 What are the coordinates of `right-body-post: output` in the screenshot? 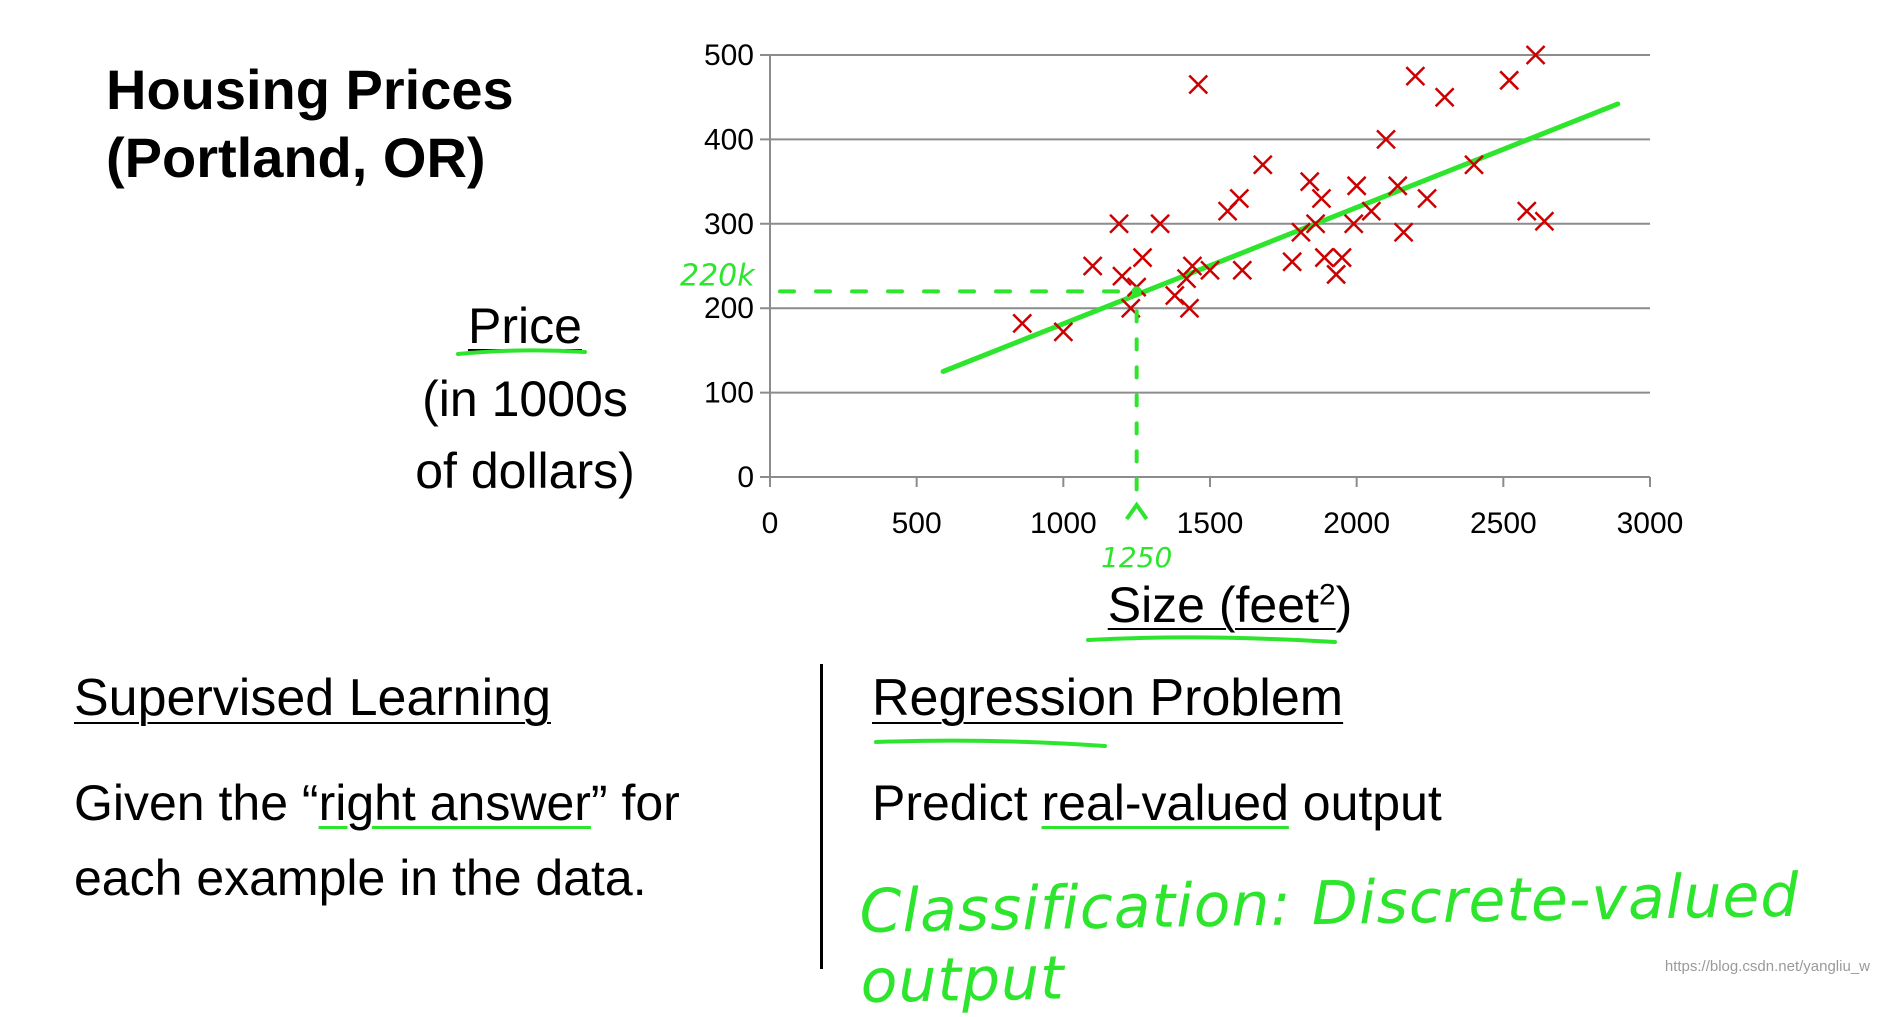 It's located at (1365, 803).